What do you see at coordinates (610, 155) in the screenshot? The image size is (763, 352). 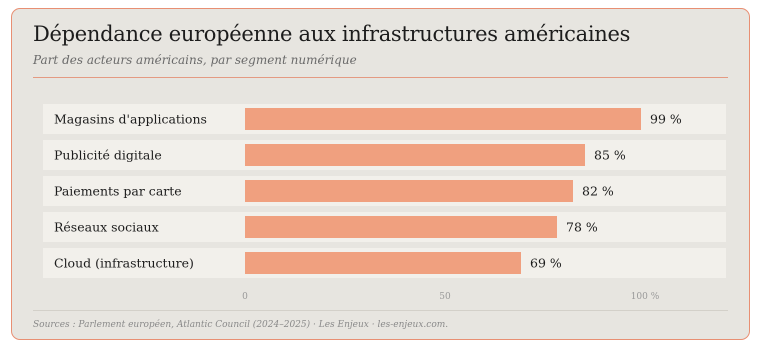 I see `value-label: 85 %` at bounding box center [610, 155].